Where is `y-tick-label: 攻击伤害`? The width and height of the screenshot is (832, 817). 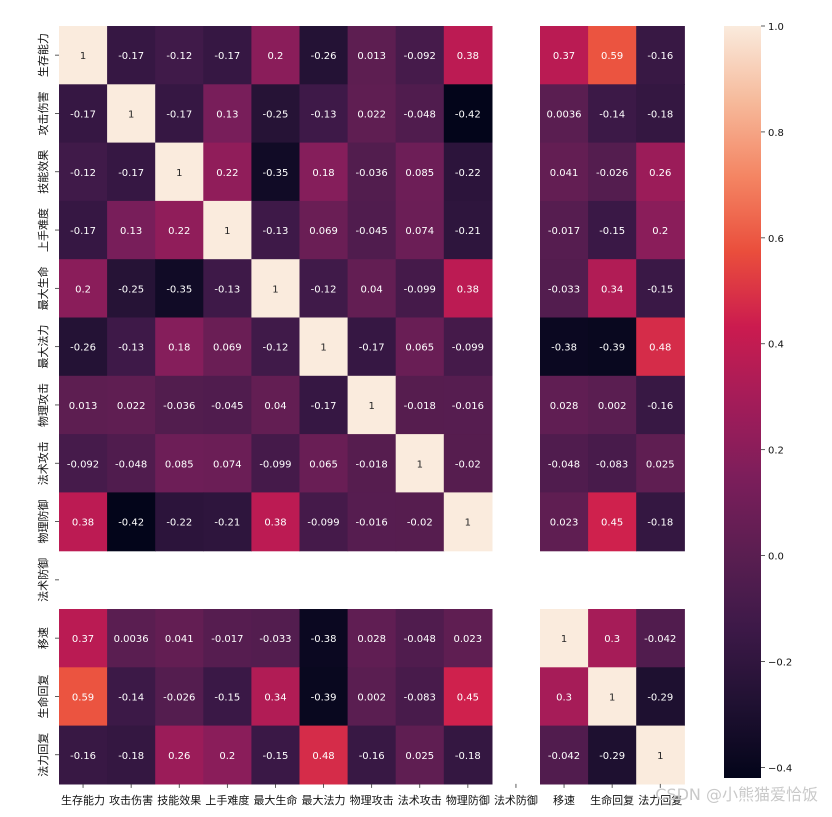
y-tick-label: 攻击伤害 is located at coordinates (43, 113).